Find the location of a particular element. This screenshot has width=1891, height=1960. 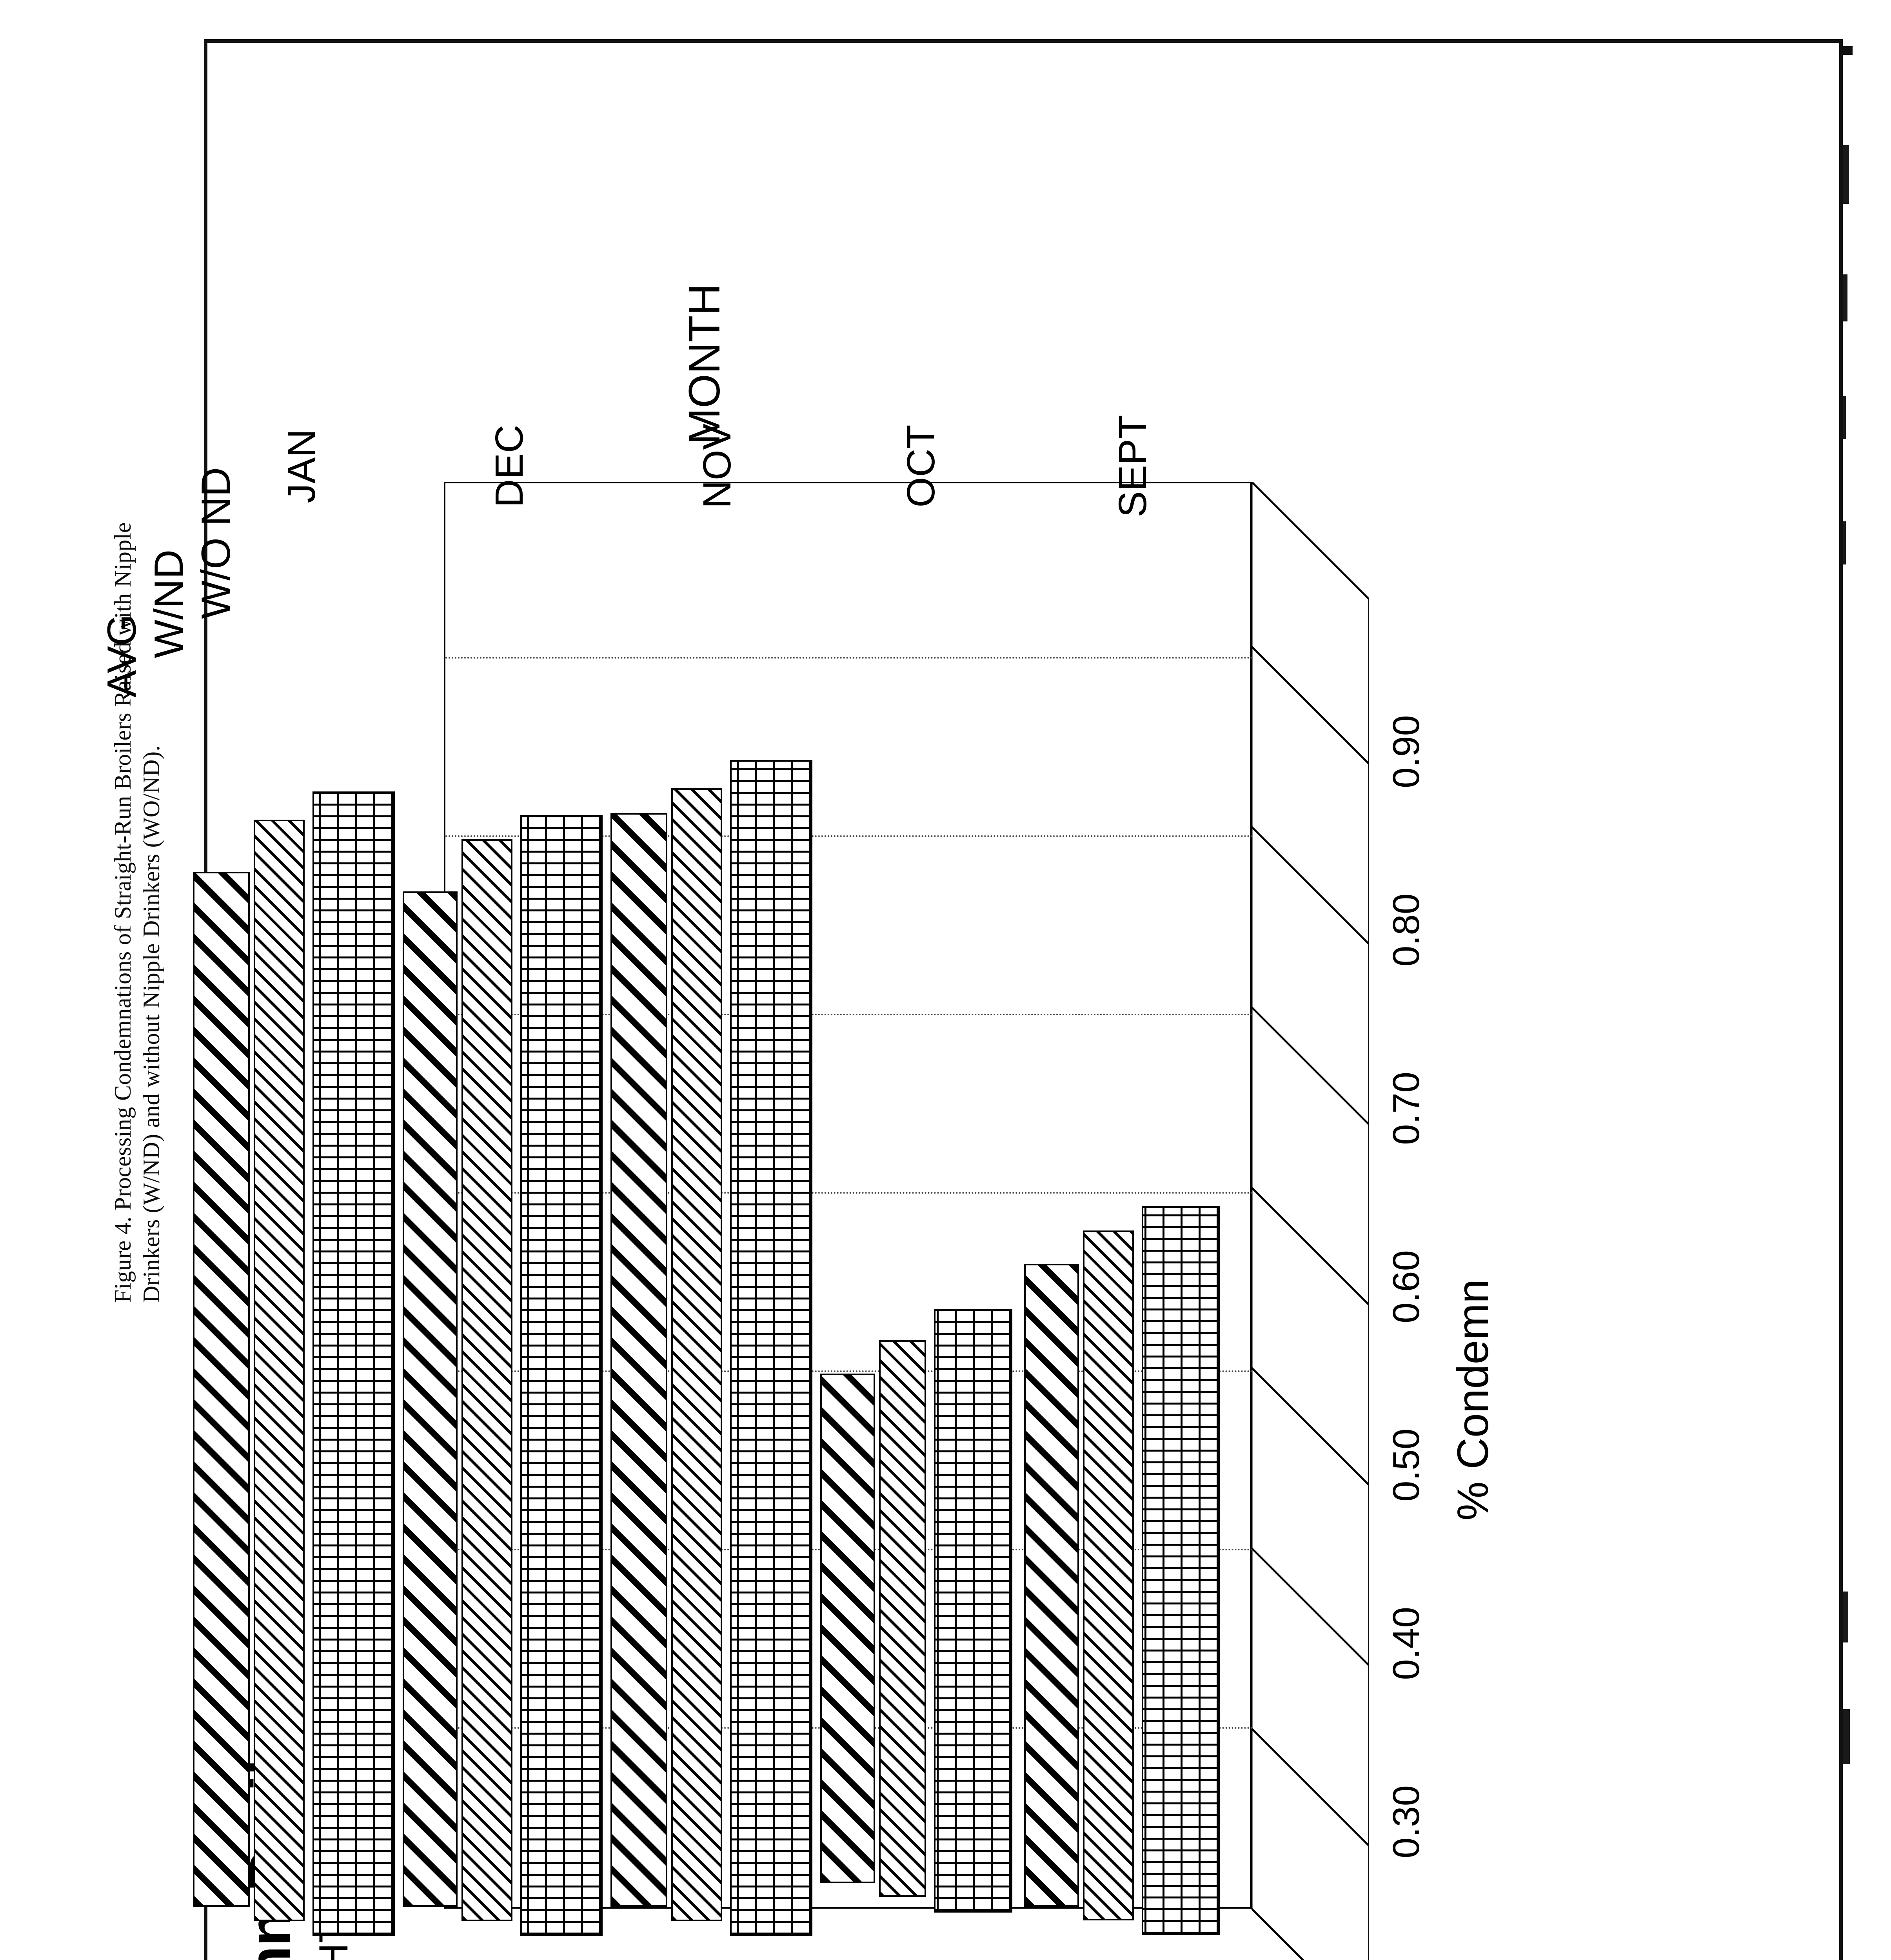

bar-dec-wond is located at coordinates (430, 1399).